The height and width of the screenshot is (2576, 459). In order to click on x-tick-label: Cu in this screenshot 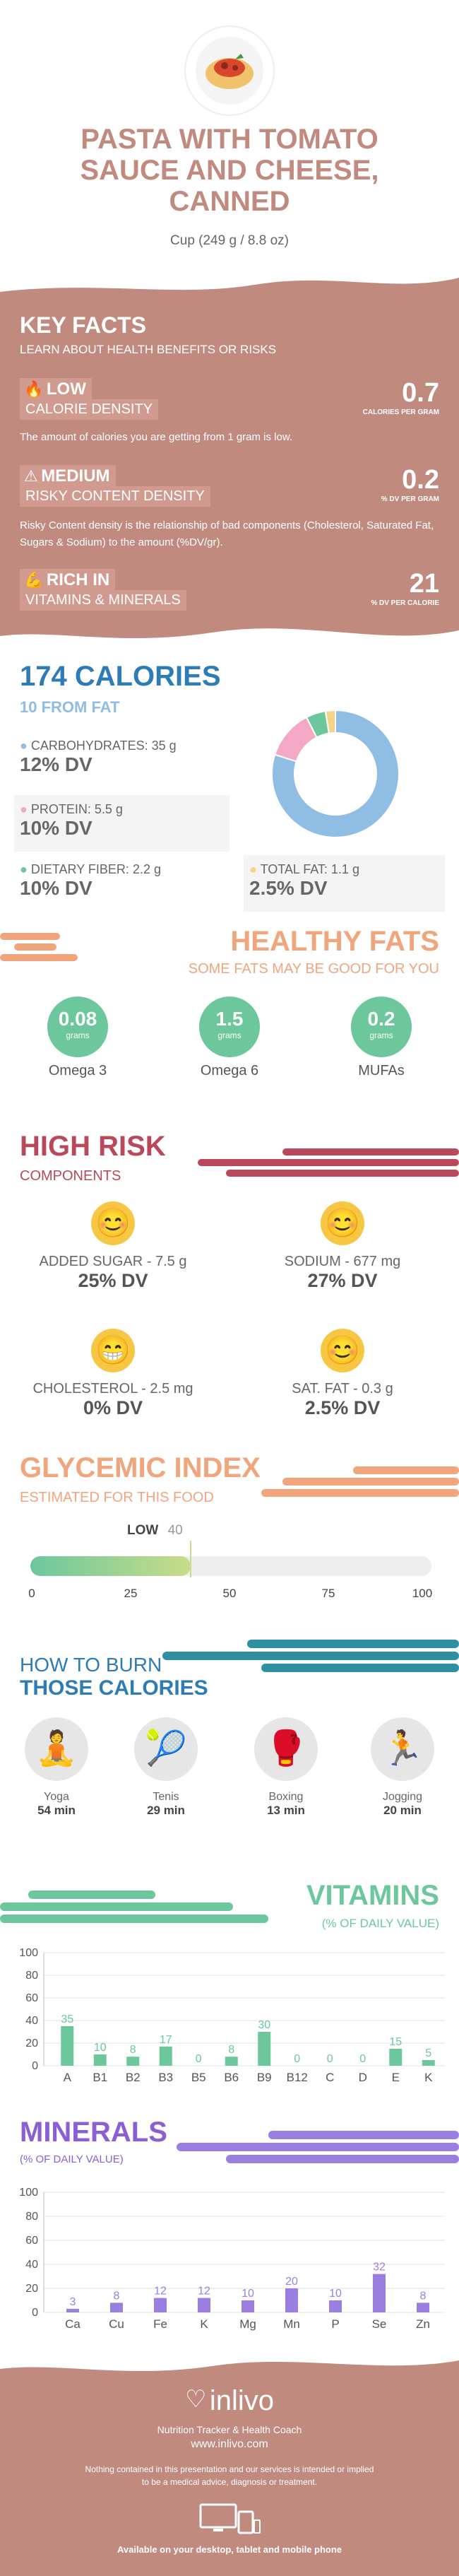, I will do `click(116, 2324)`.